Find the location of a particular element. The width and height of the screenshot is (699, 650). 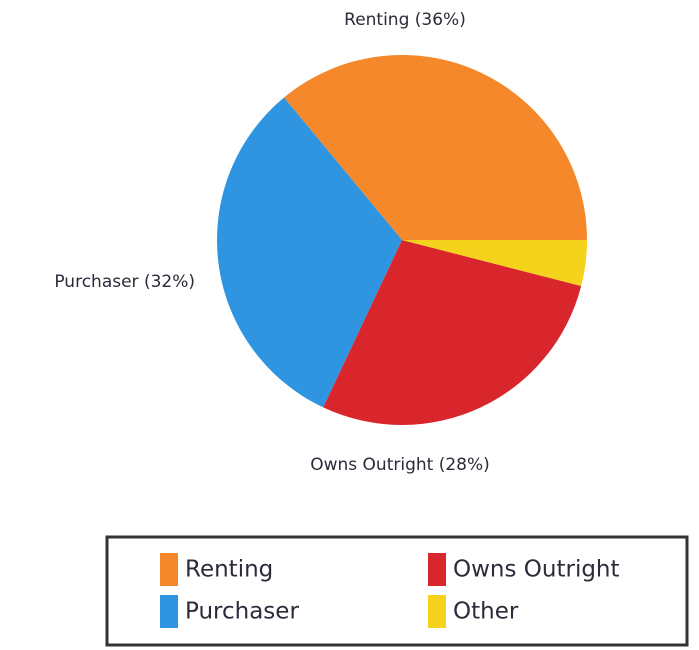

legend-label: Other is located at coordinates (486, 612).